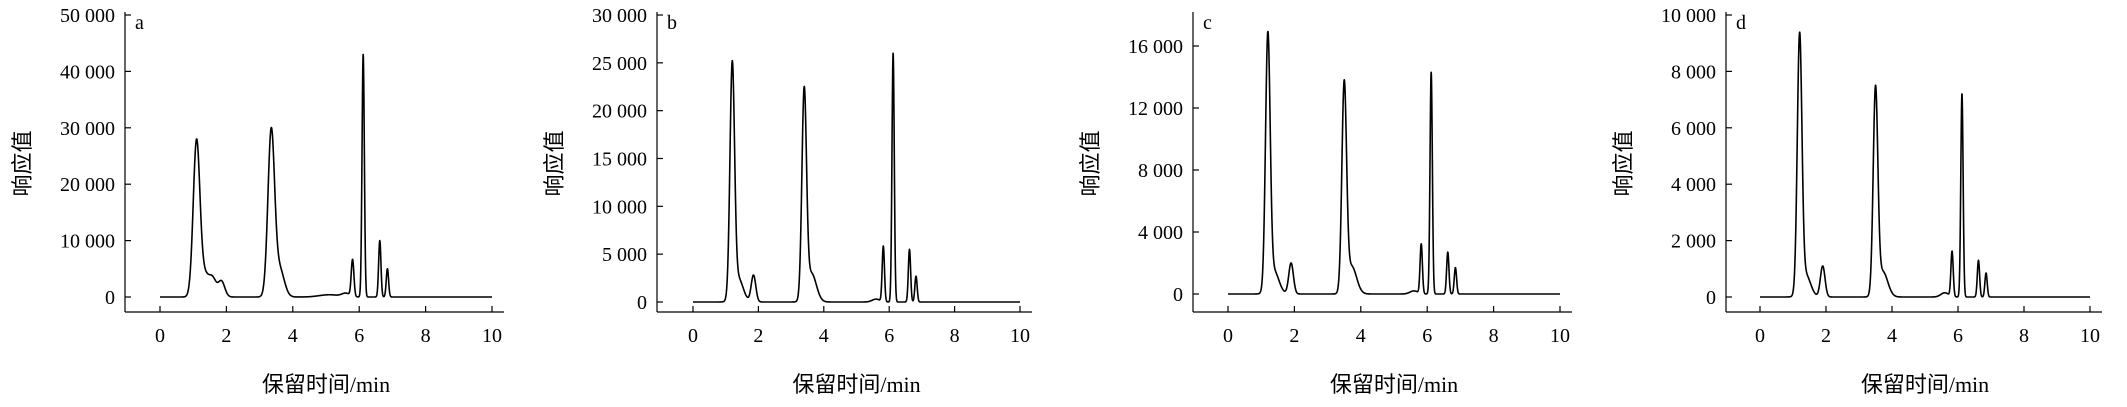 The image size is (2127, 407). Describe the element at coordinates (87, 72) in the screenshot. I see `y-tick-label: 40 000` at that location.